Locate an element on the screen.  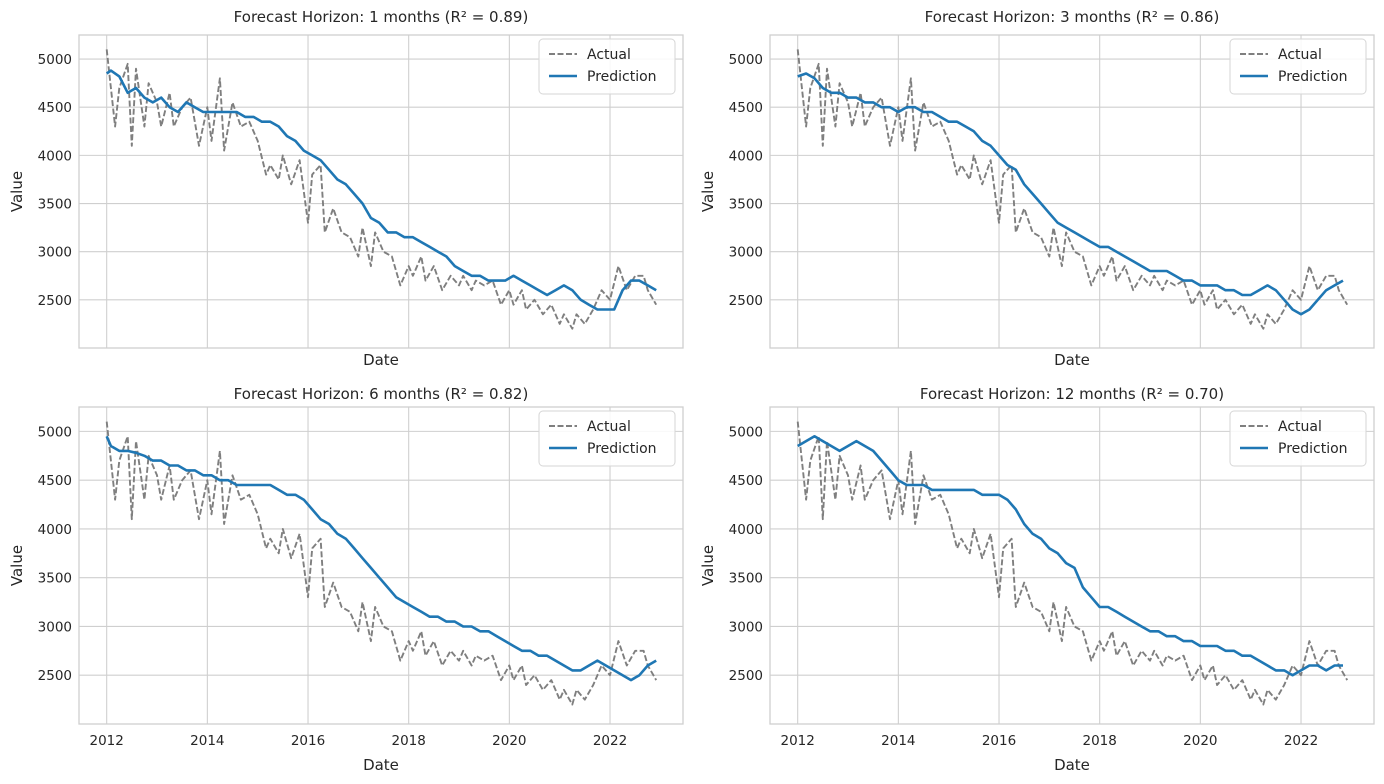
chart-title: Forecast Horizon: 3 months (R² = 0.86) is located at coordinates (1072, 17).